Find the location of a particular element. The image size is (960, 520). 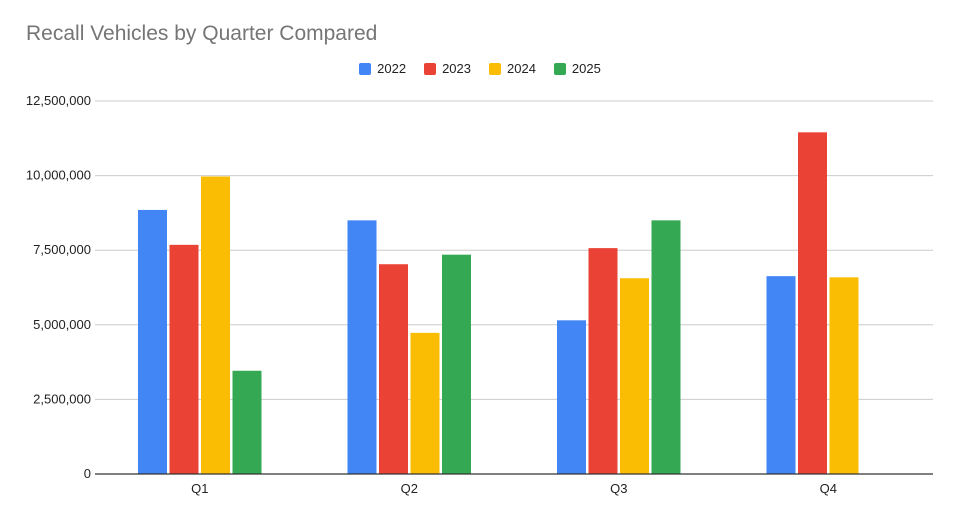

legend-item-2023: 2023 is located at coordinates (447, 68).